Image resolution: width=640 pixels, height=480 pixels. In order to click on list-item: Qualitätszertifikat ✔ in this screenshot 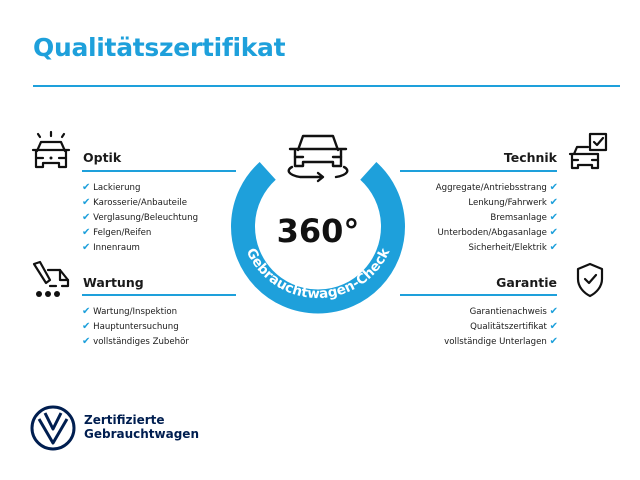, I will do `click(514, 326)`.